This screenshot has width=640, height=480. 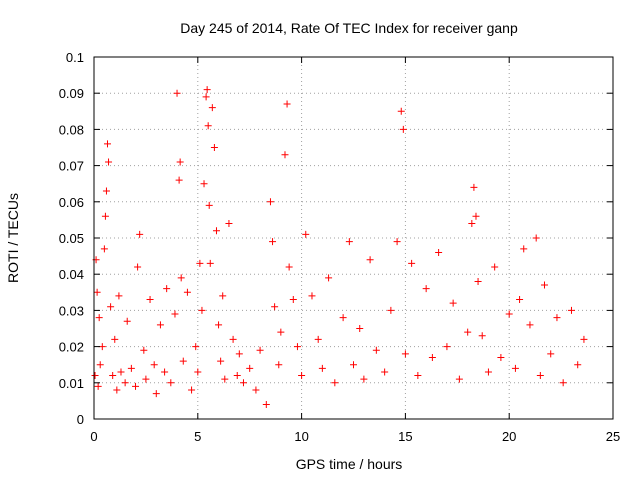 I want to click on y-tick-label: 0.03, so click(x=71, y=310).